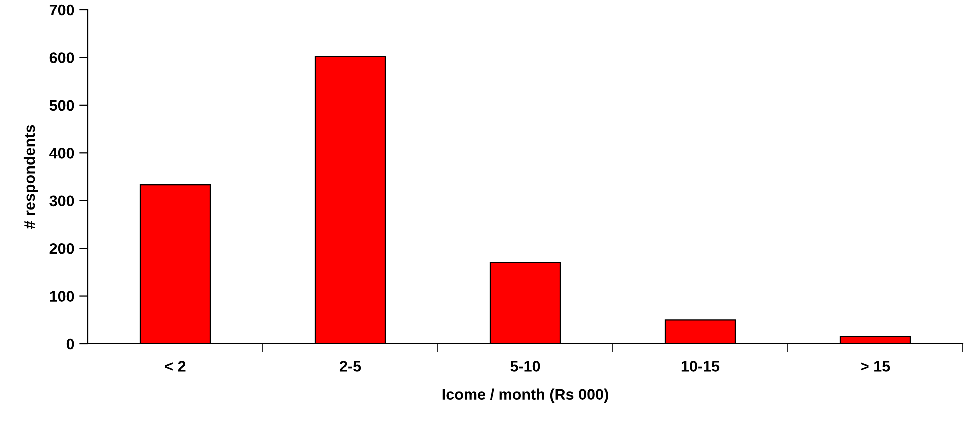 The image size is (965, 432). Describe the element at coordinates (62, 58) in the screenshot. I see `y-tick-label: 600` at that location.